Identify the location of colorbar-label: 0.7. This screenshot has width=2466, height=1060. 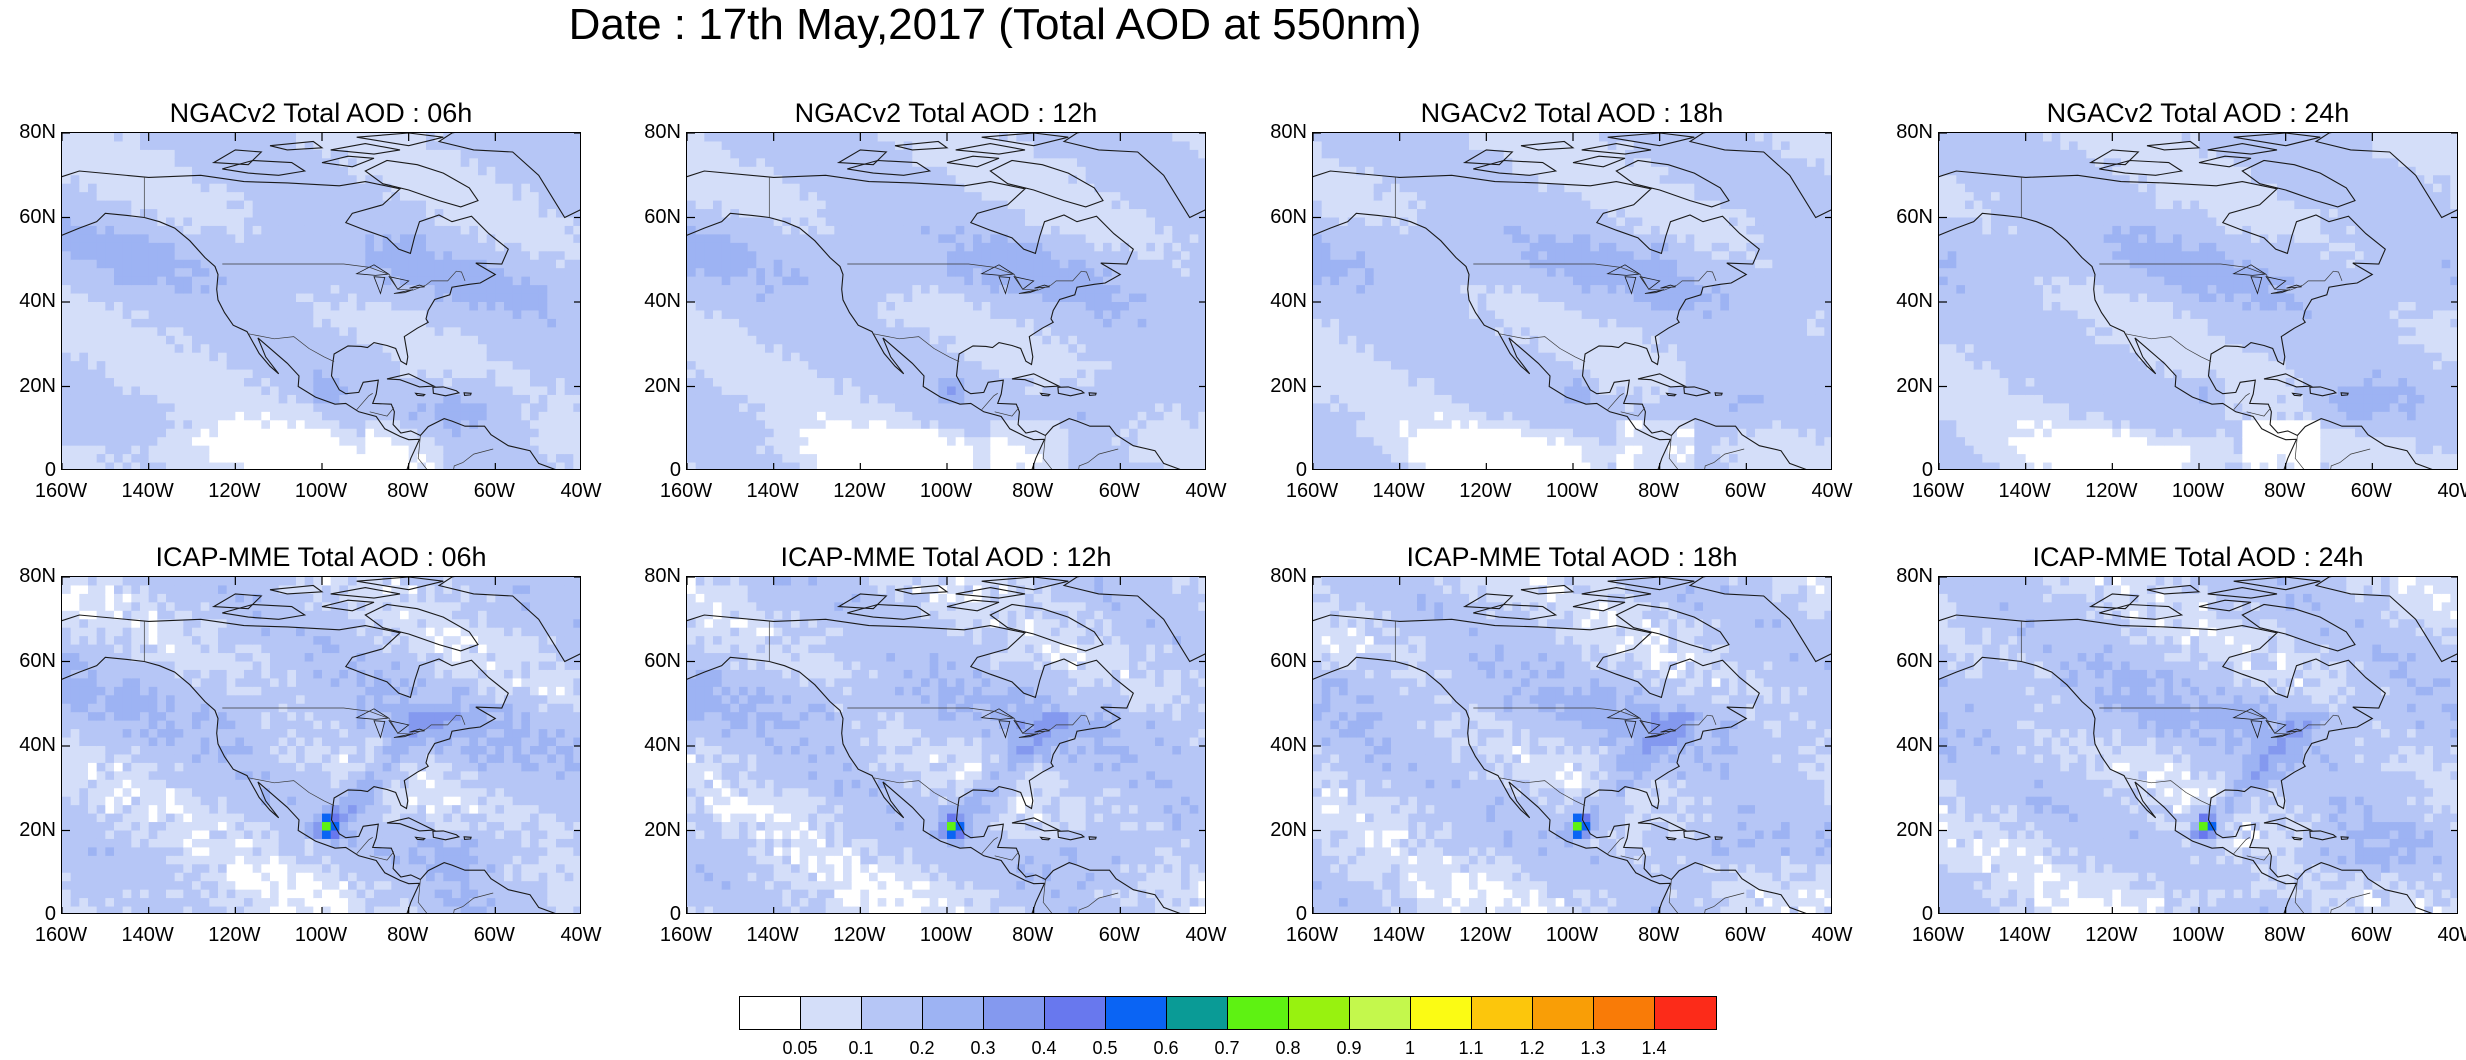
(1227, 1048).